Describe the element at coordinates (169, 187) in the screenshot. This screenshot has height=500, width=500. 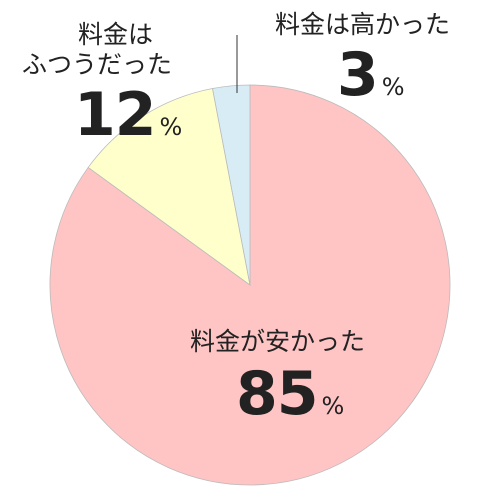
I see `slice-normal` at that location.